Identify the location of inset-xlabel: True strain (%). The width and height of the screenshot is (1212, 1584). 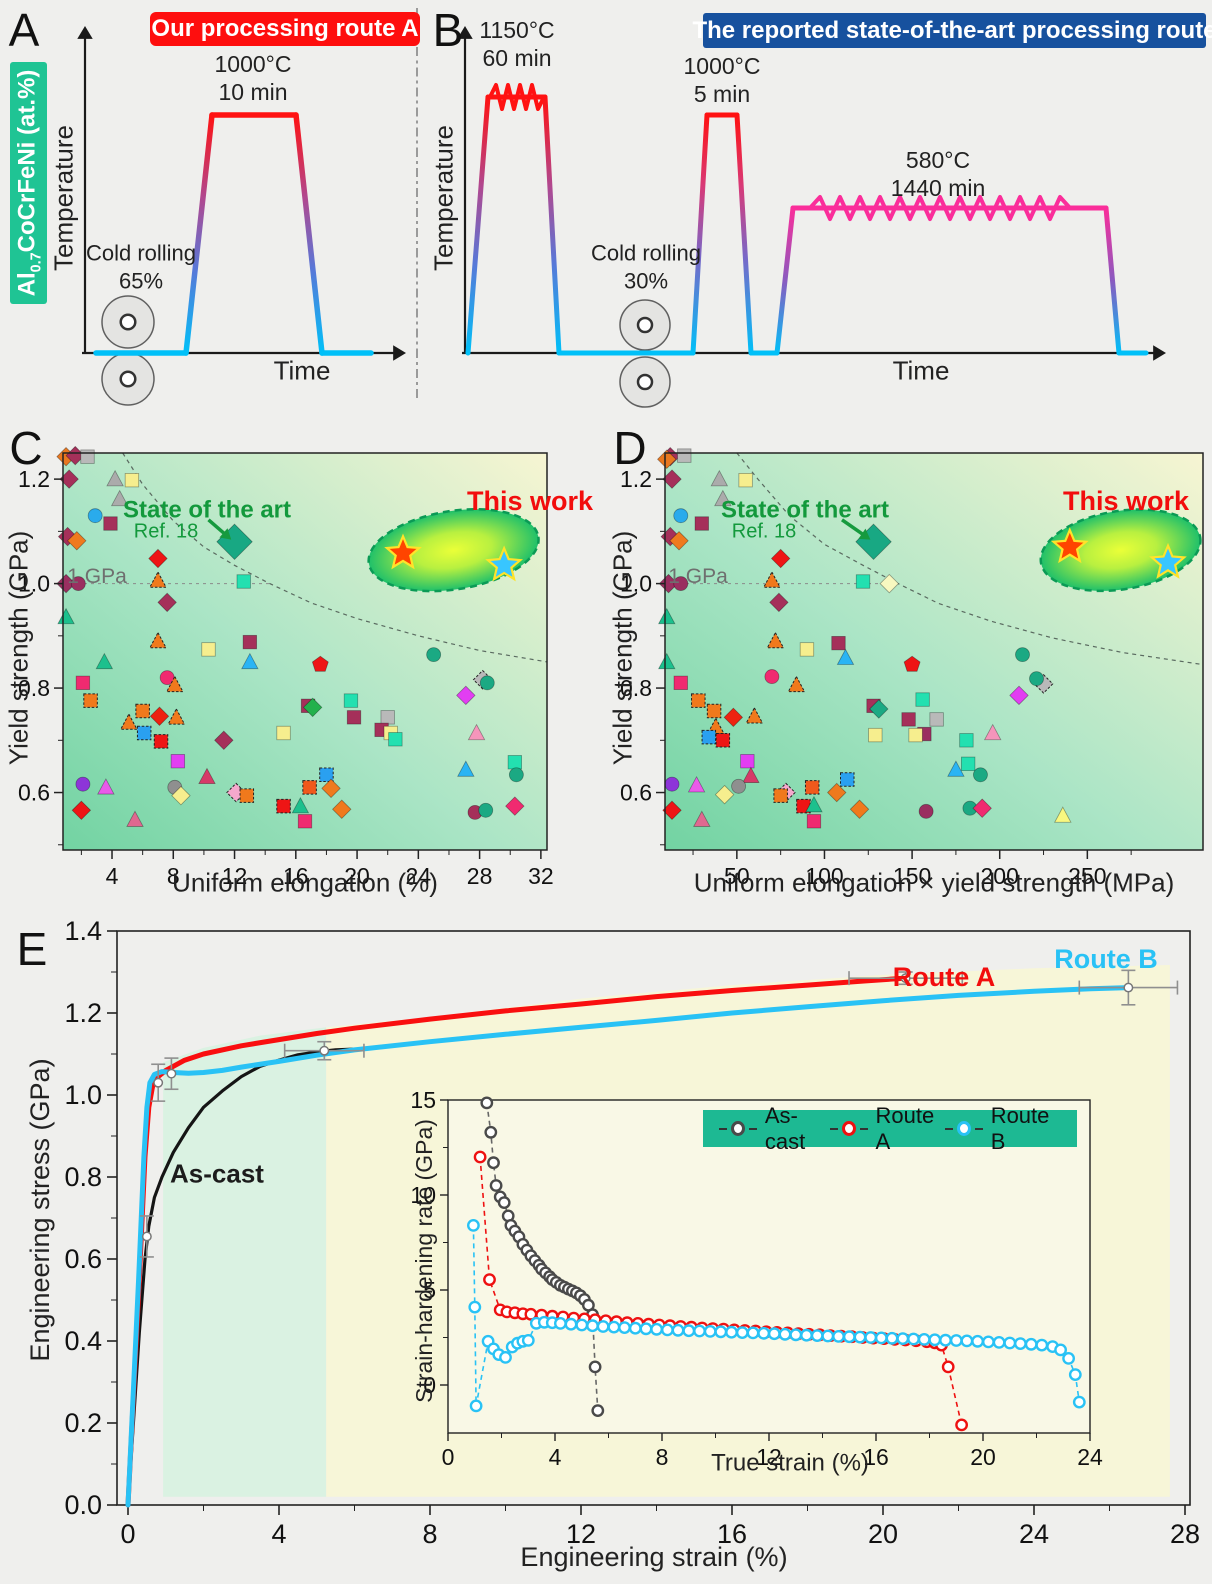
(790, 1463).